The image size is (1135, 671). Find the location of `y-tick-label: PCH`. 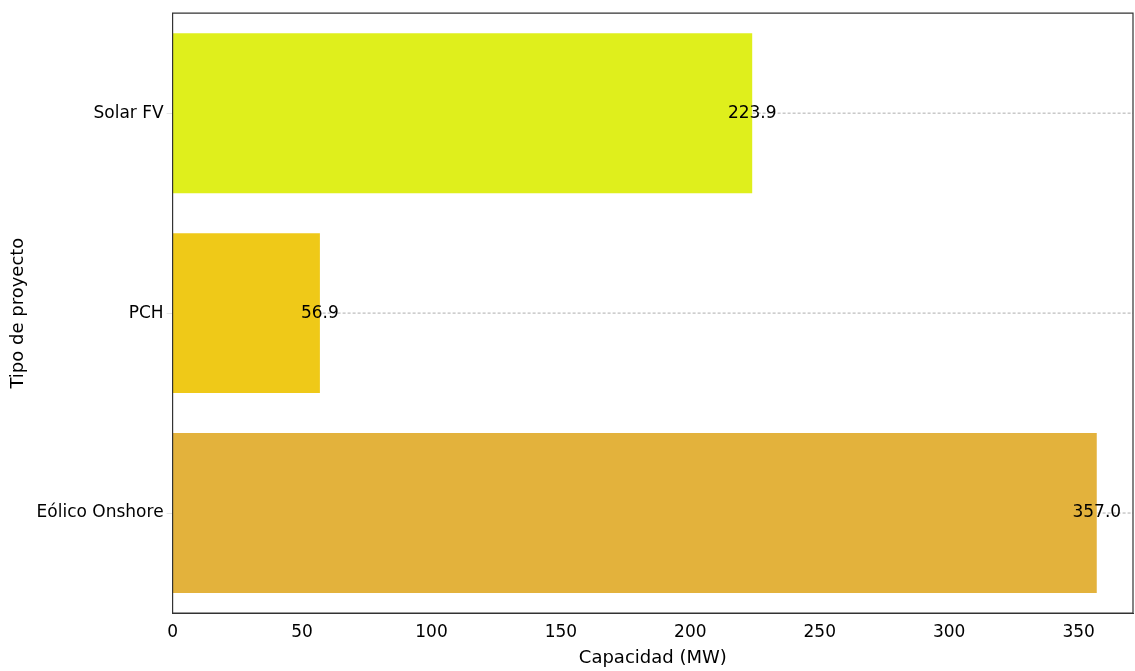

y-tick-label: PCH is located at coordinates (146, 311).